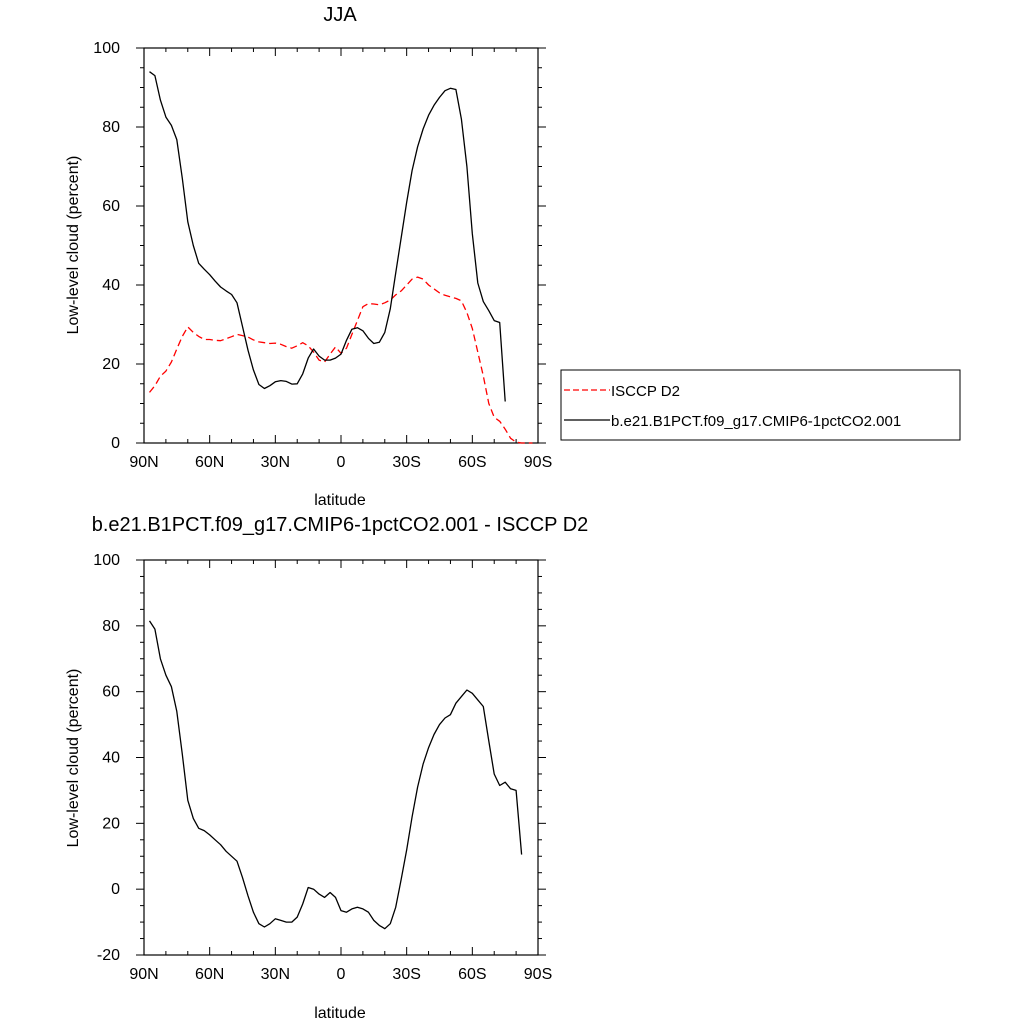 This screenshot has height=1024, width=1024. I want to click on bottom-chart-ytick-label: 0, so click(115, 889).